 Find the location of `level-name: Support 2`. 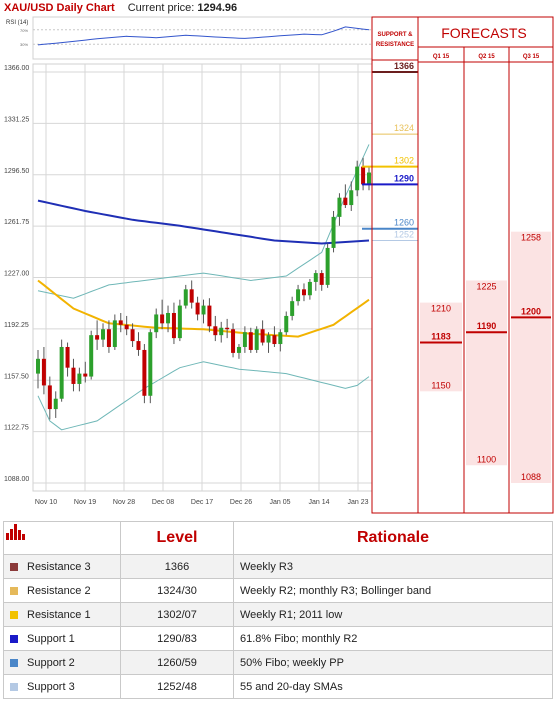

level-name: Support 2 is located at coordinates (51, 662).